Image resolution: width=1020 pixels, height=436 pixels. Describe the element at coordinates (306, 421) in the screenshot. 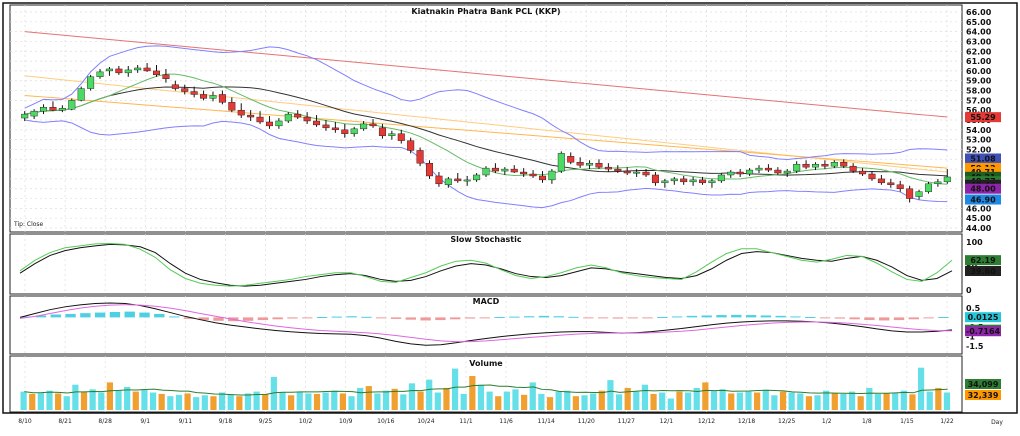

I see `x-tick-label: 10/2` at that location.